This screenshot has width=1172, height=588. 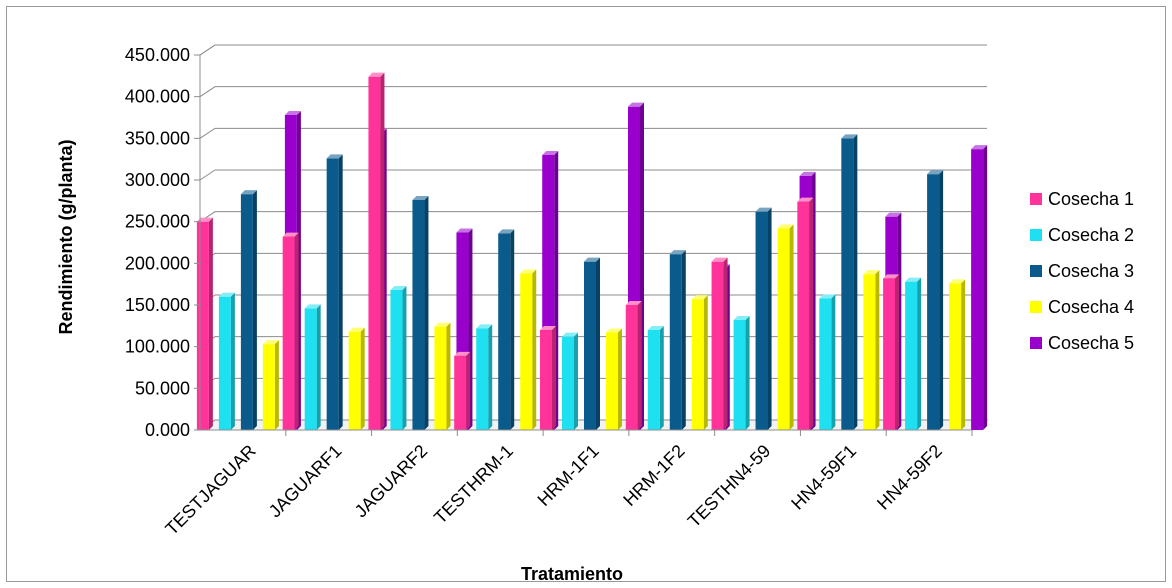 What do you see at coordinates (157, 305) in the screenshot?
I see `y-tick-label: 150.000` at bounding box center [157, 305].